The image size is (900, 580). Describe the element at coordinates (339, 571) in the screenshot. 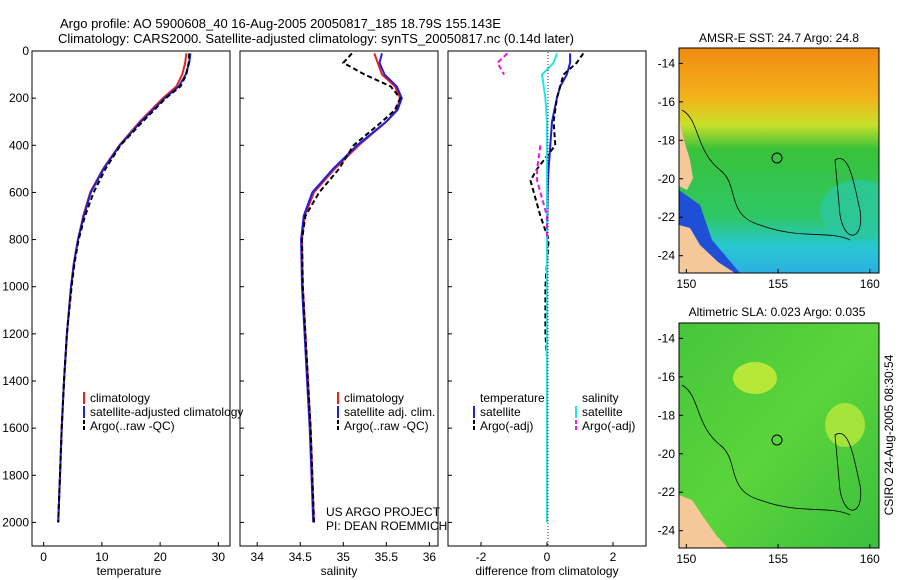

I see `salinity-xlabel: salinity` at that location.